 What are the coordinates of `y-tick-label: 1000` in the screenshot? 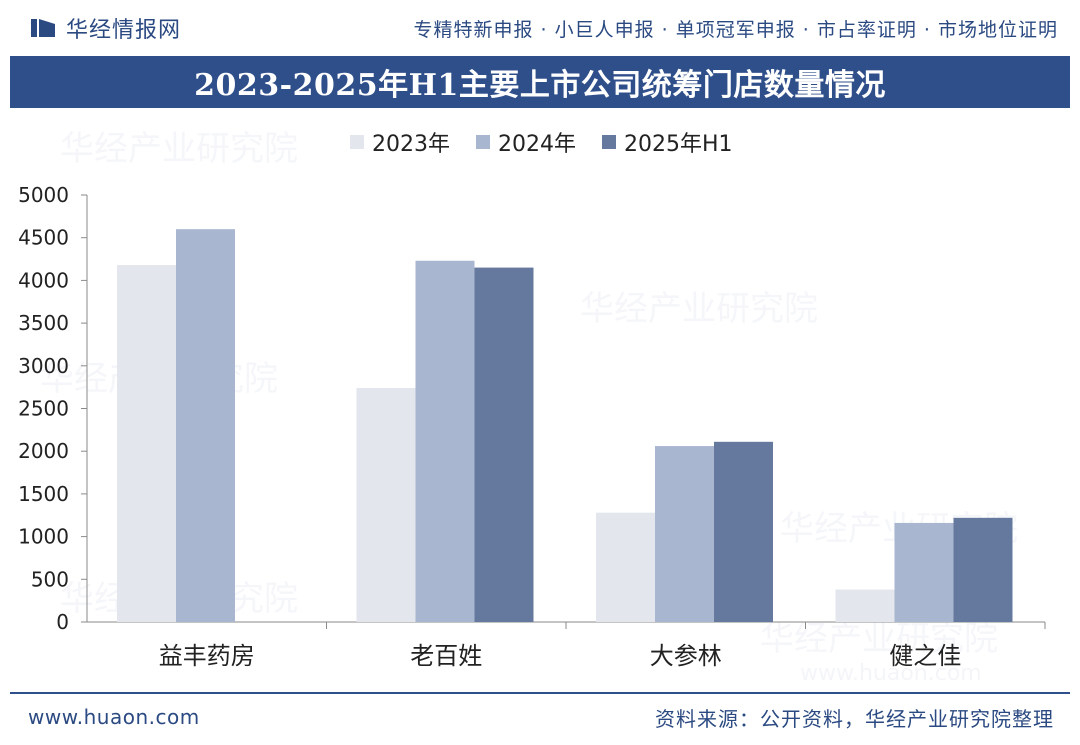 It's located at (43, 537).